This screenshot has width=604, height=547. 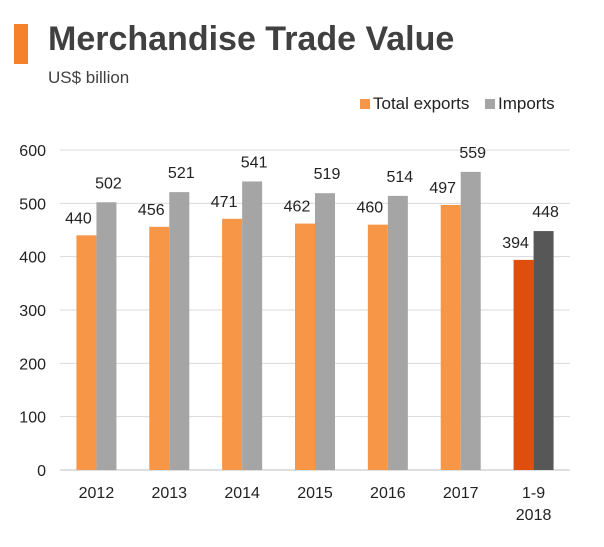 What do you see at coordinates (490, 104) in the screenshot?
I see `legend-swatch-imports` at bounding box center [490, 104].